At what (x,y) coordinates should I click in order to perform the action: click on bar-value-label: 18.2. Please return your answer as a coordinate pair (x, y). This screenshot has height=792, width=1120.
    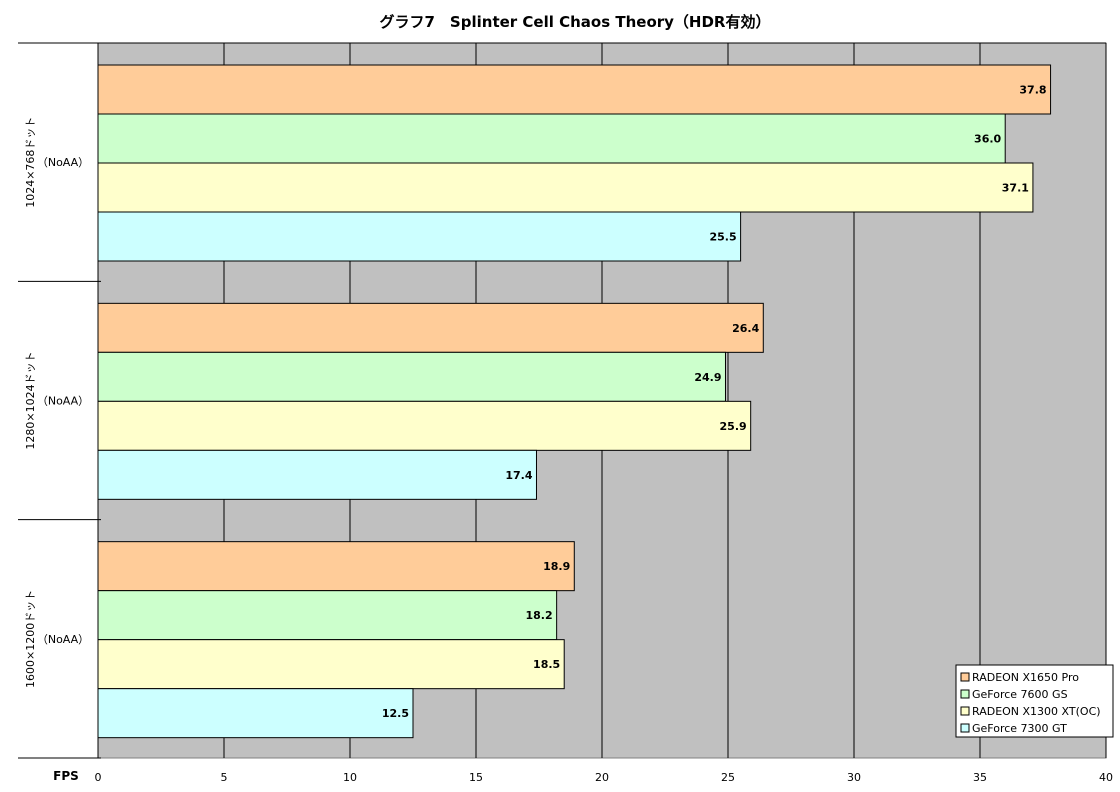
    Looking at the image, I should click on (538, 615).